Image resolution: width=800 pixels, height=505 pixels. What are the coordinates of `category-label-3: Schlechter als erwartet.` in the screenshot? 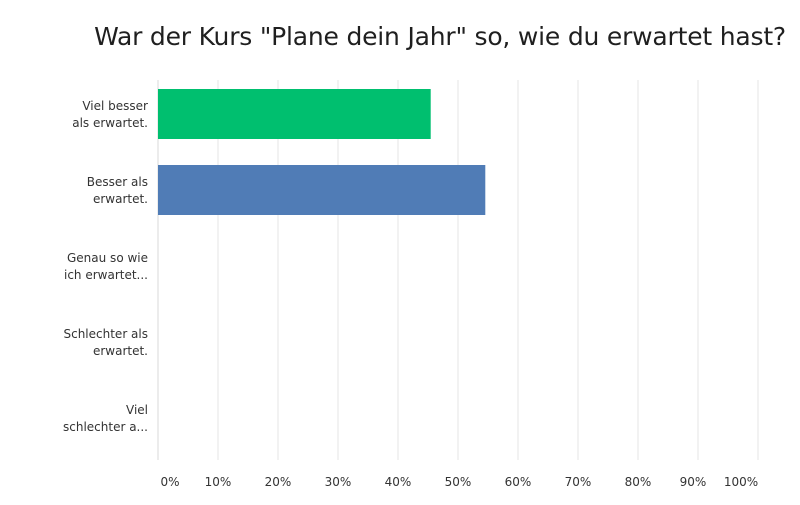 It's located at (105, 342).